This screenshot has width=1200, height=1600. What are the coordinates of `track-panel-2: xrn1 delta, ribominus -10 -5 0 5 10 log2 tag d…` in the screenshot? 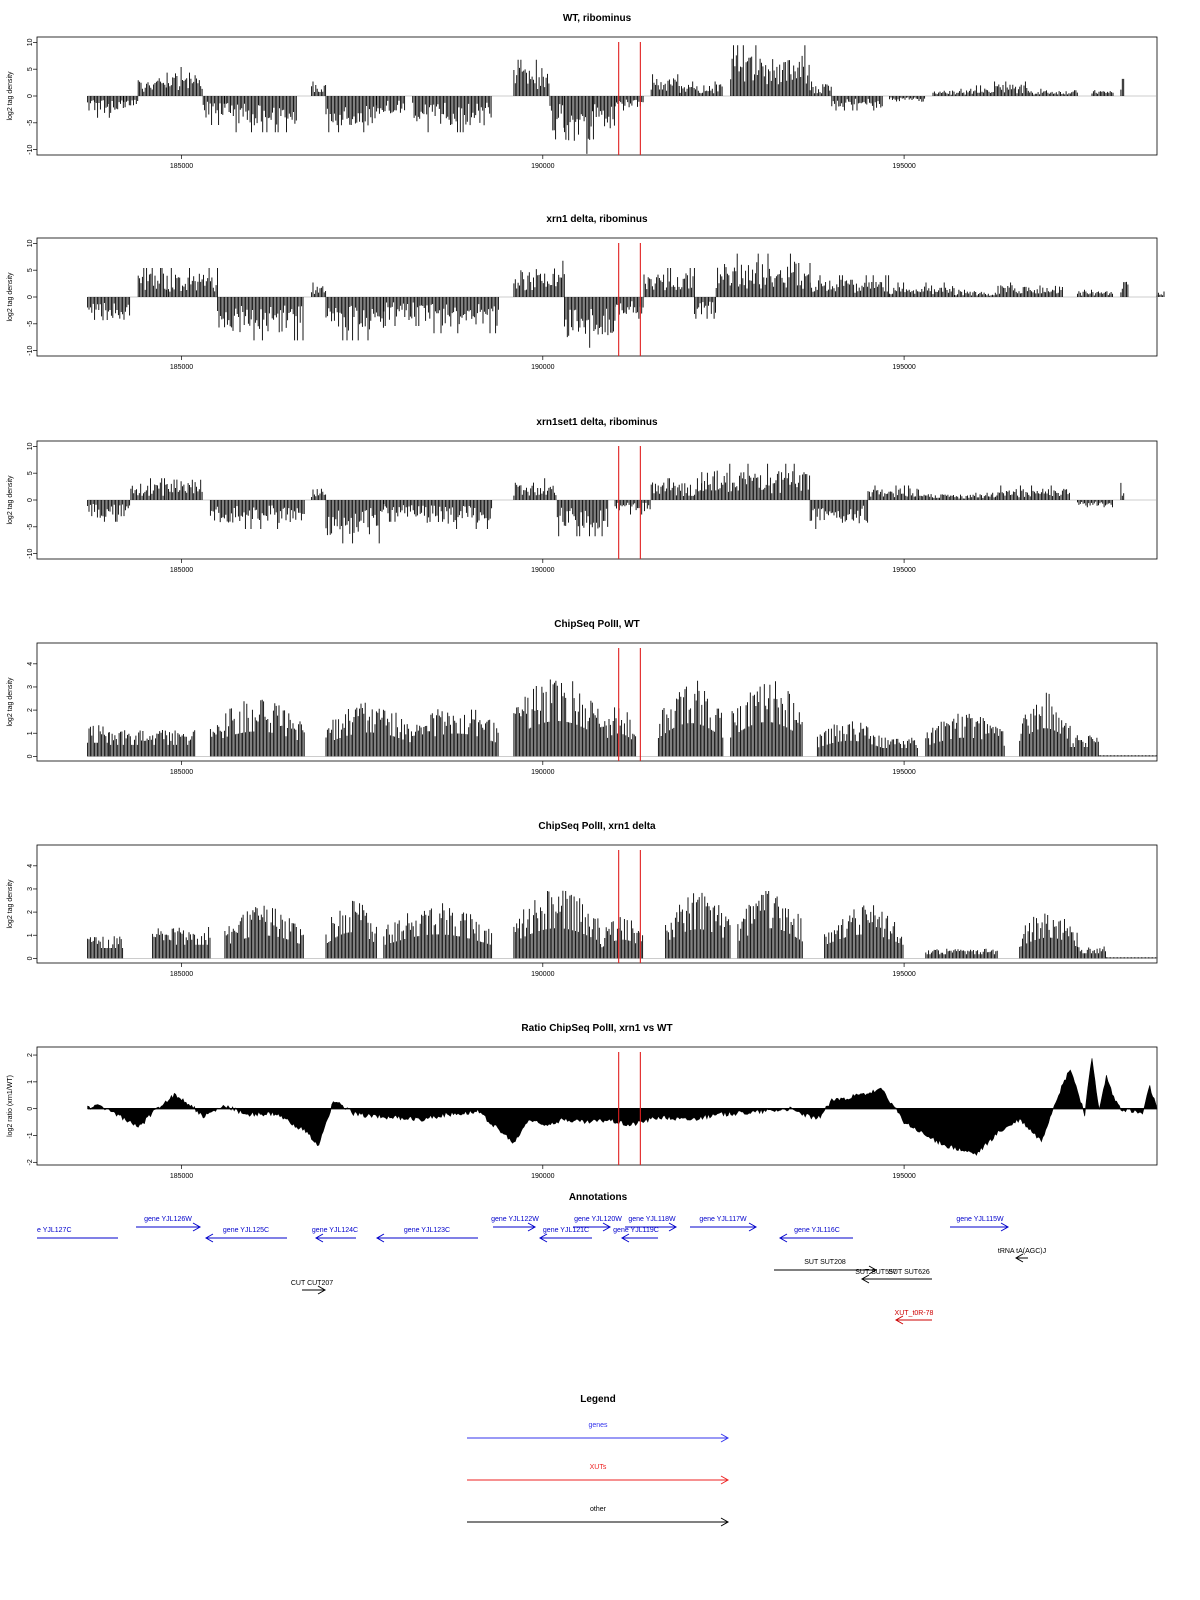 It's located at (586, 292).